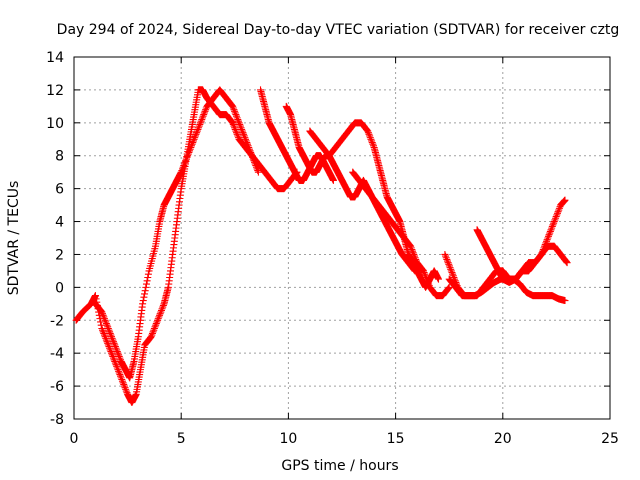 This screenshot has height=480, width=640. What do you see at coordinates (55, 91) in the screenshot?
I see `y-tick-label: 12` at bounding box center [55, 91].